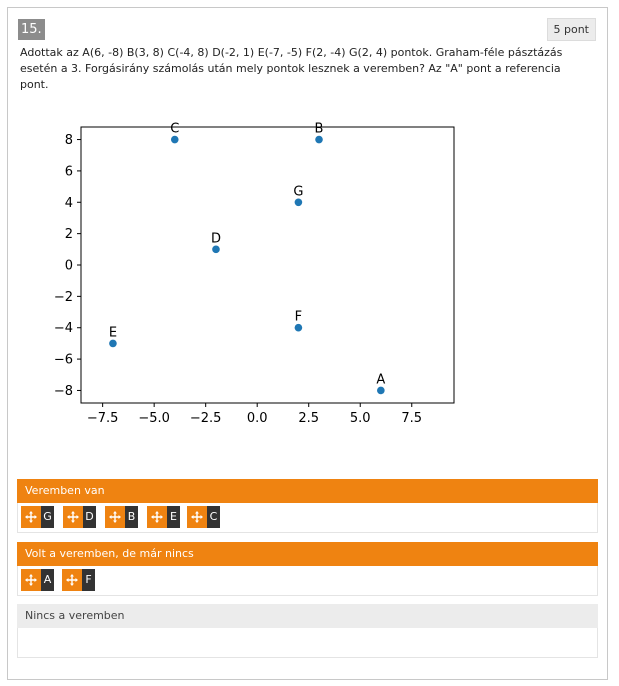  What do you see at coordinates (319, 129) in the screenshot?
I see `point-label-B: B` at bounding box center [319, 129].